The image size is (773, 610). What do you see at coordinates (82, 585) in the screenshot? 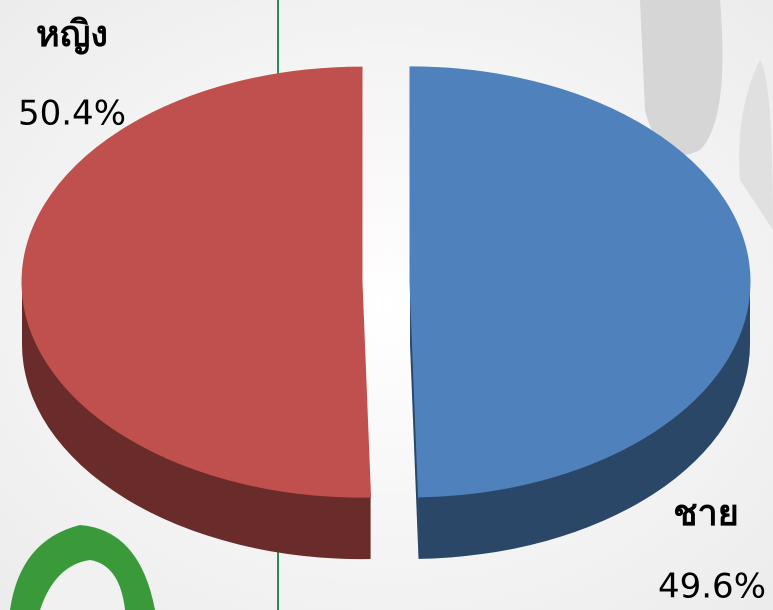
I see `logo` at bounding box center [82, 585].